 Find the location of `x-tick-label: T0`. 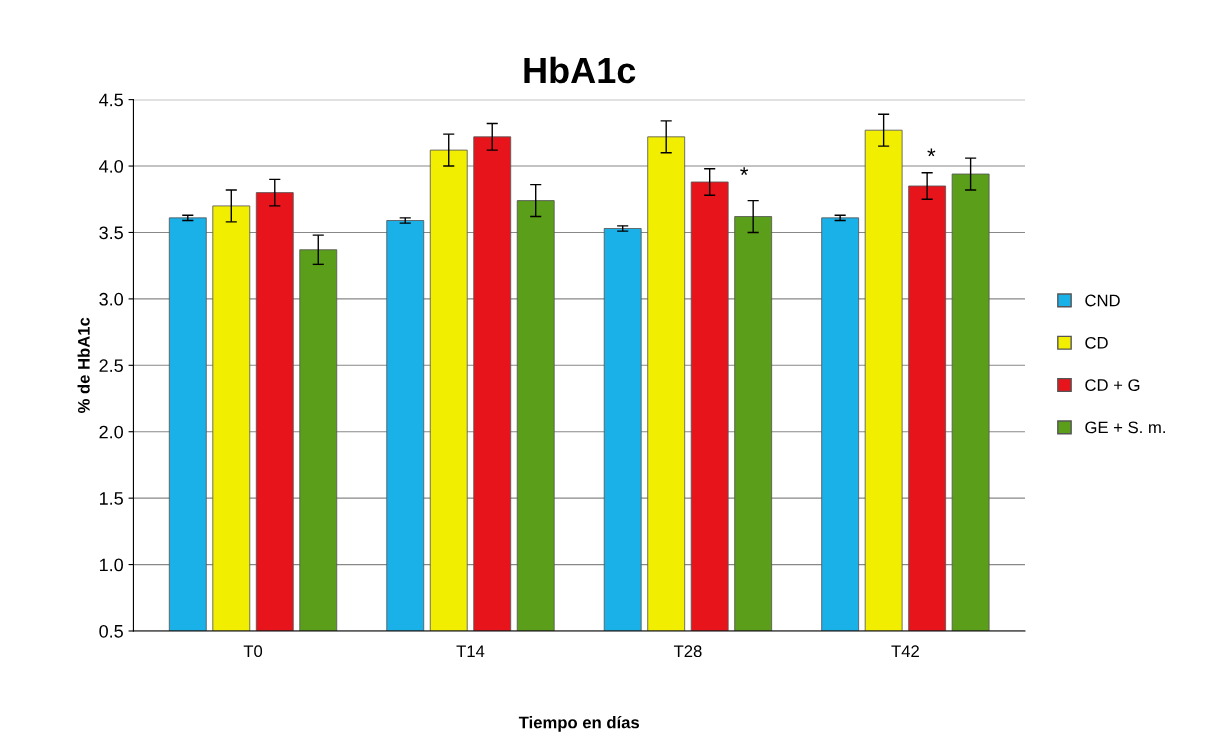

x-tick-label: T0 is located at coordinates (253, 651).